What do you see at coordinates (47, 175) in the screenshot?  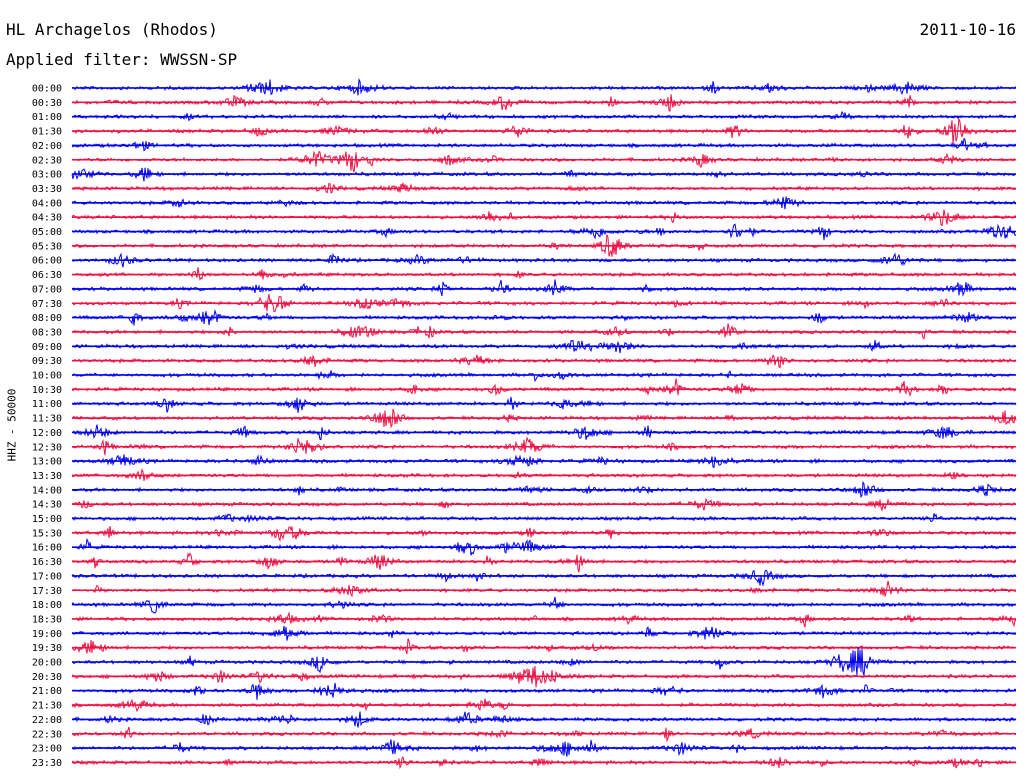 I see `row-time-label: 03:00` at bounding box center [47, 175].